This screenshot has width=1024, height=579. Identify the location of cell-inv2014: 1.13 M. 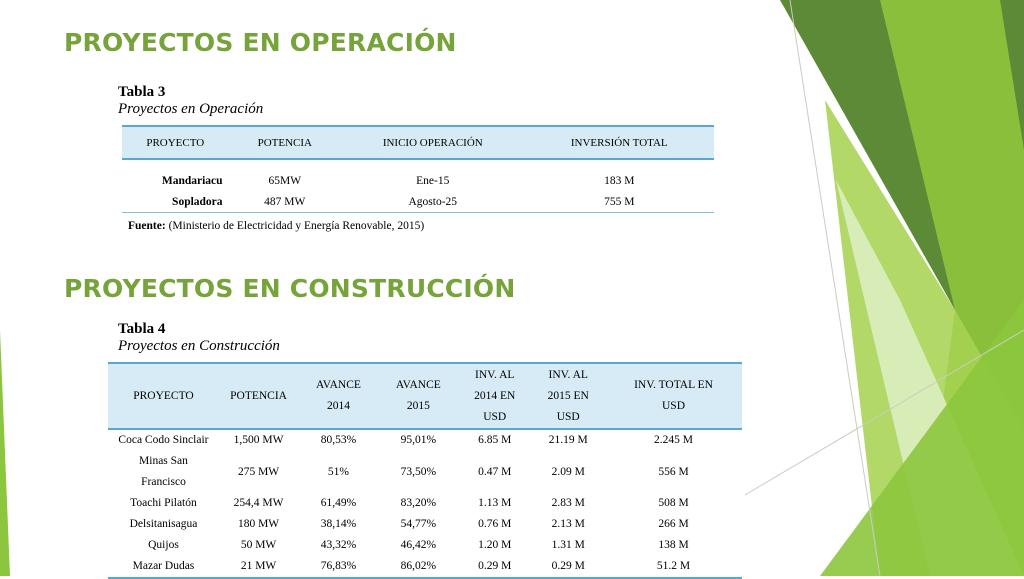
(495, 503).